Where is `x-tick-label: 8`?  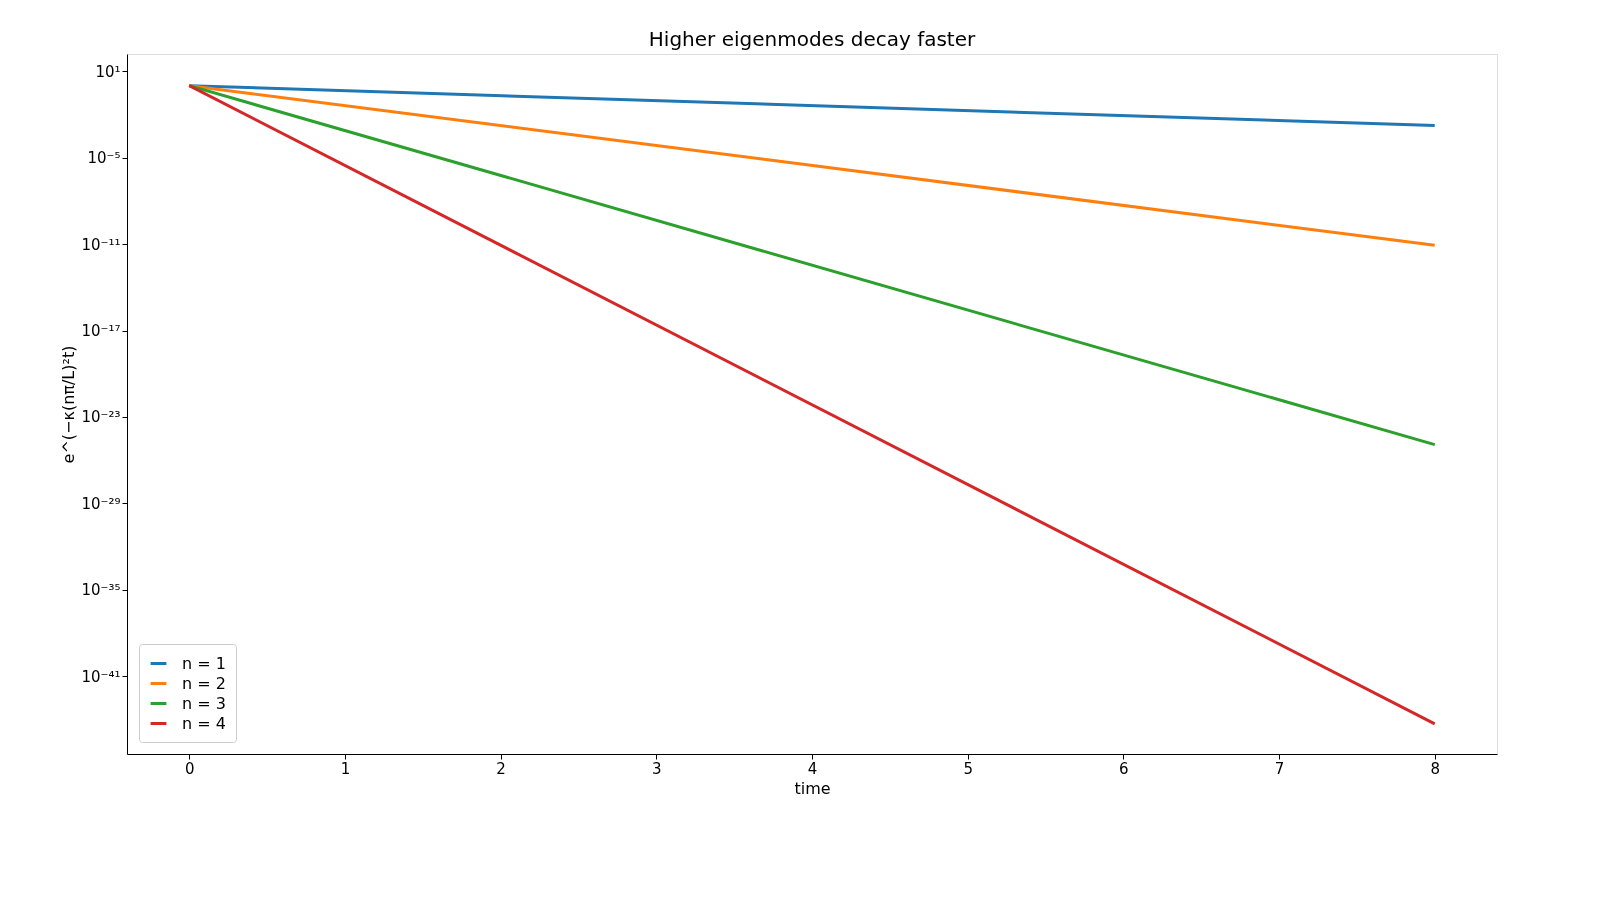
x-tick-label: 8 is located at coordinates (1435, 768).